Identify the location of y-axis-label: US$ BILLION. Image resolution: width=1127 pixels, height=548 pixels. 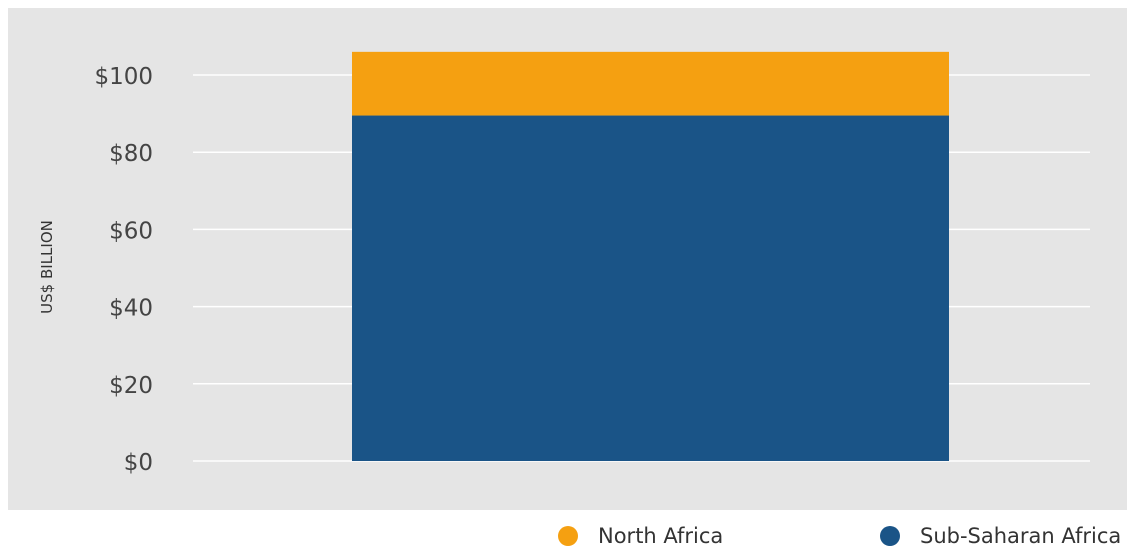
(47, 267).